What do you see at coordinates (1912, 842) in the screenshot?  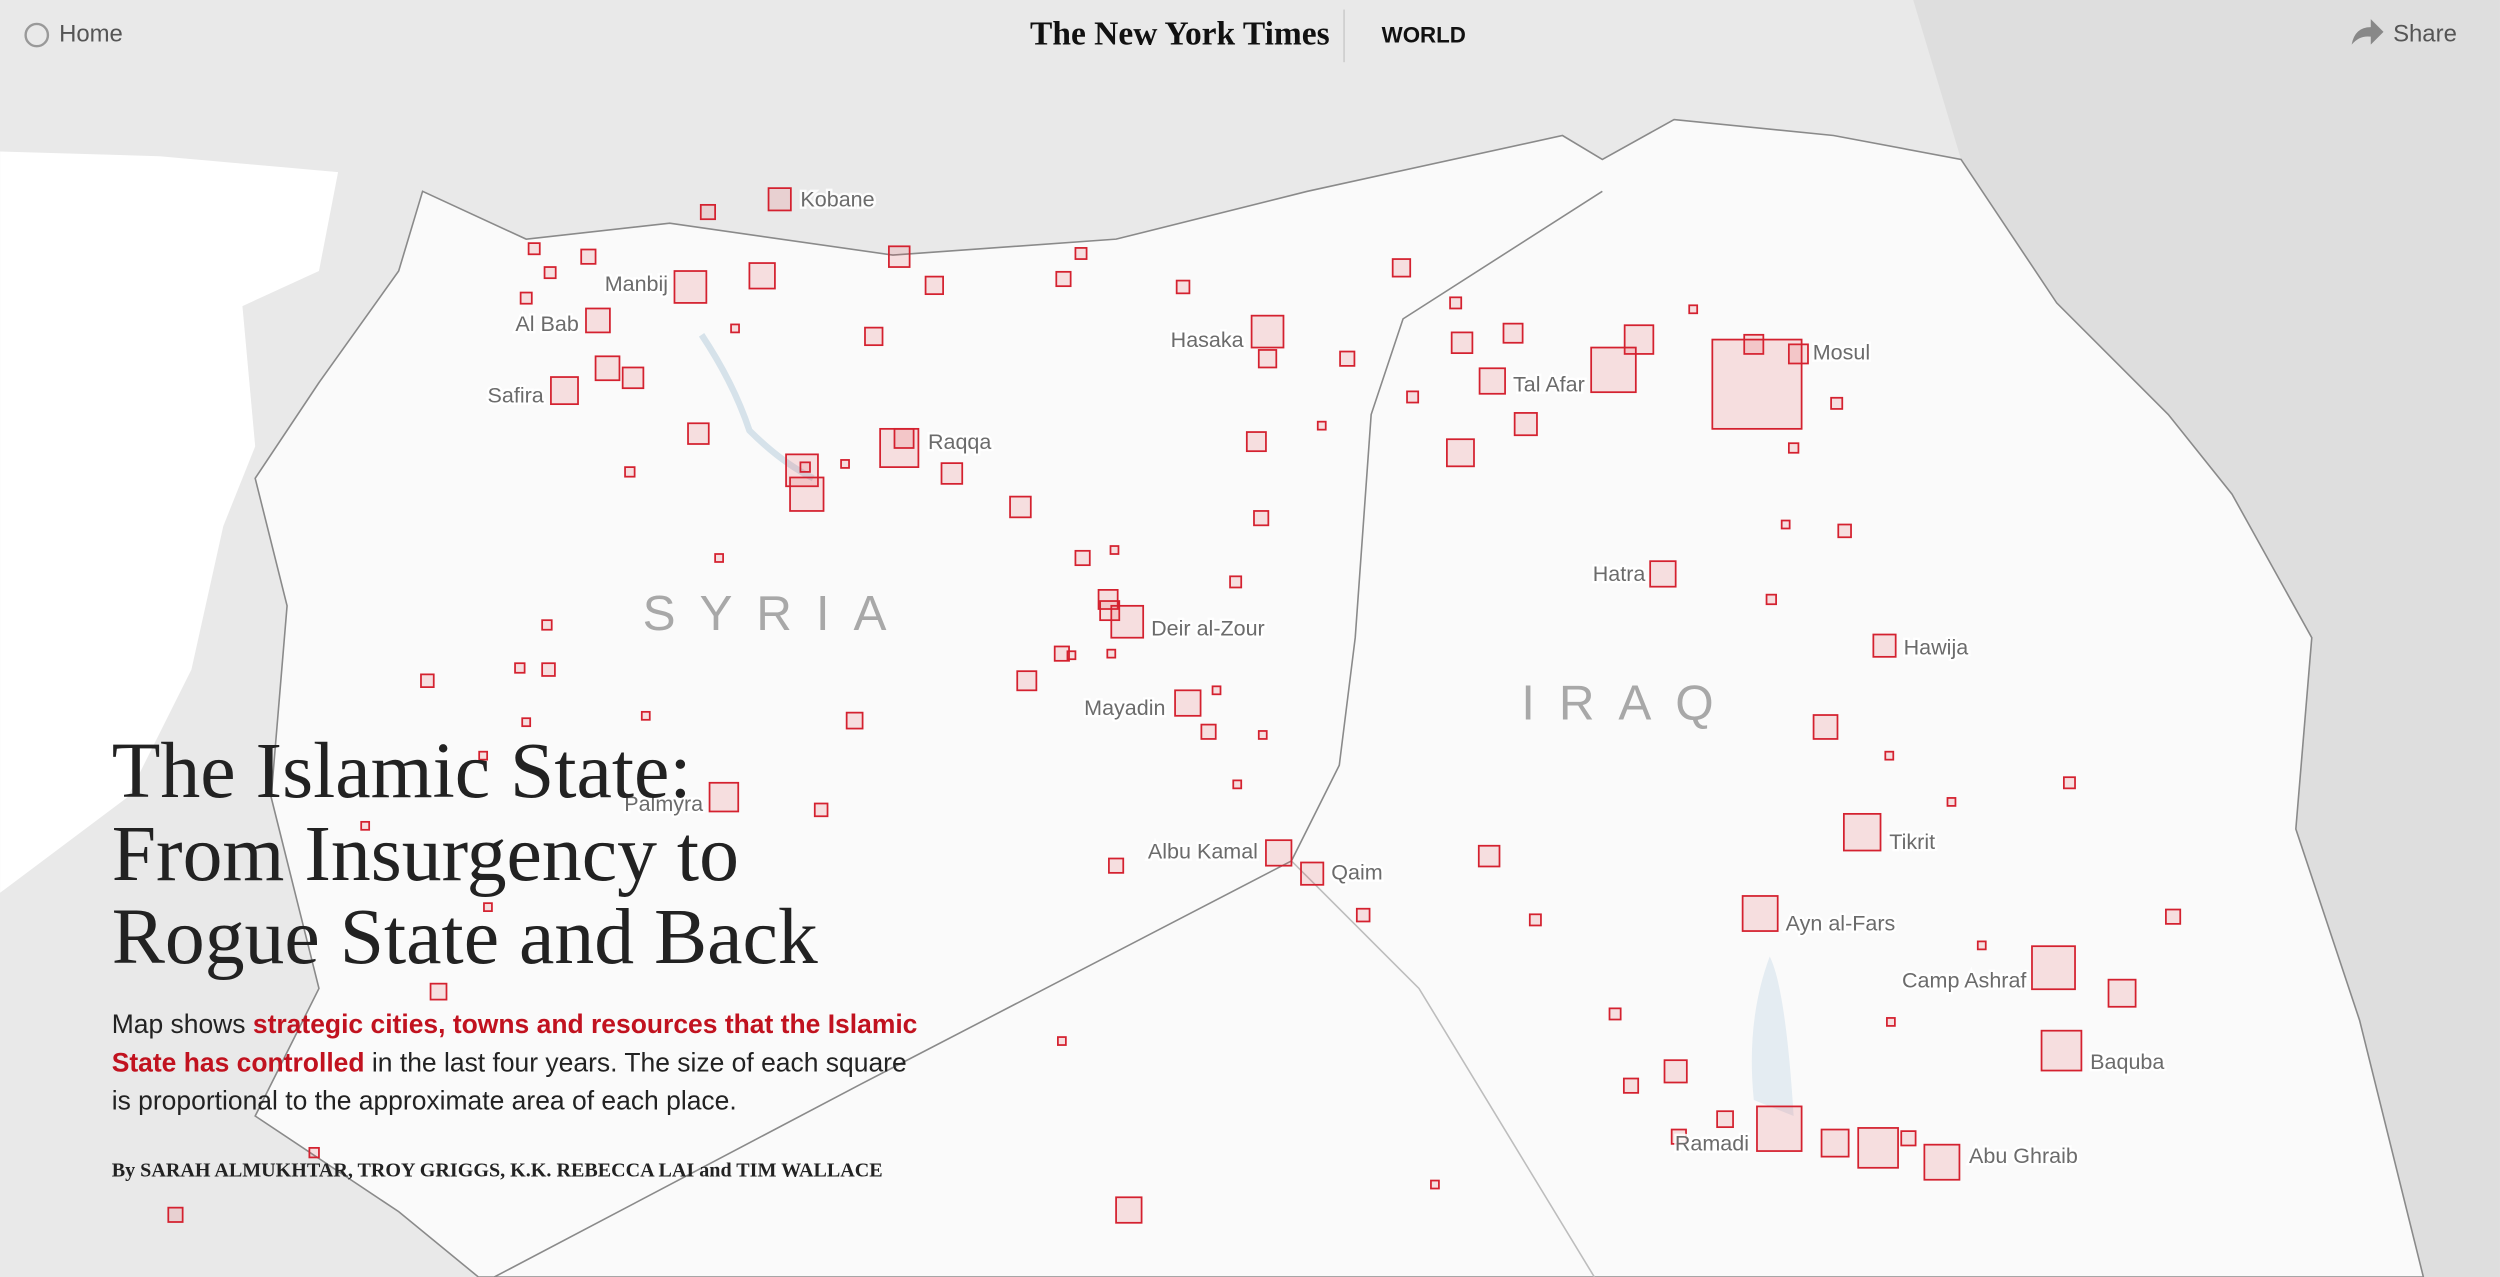 I see `city-label: Tikrit` at bounding box center [1912, 842].